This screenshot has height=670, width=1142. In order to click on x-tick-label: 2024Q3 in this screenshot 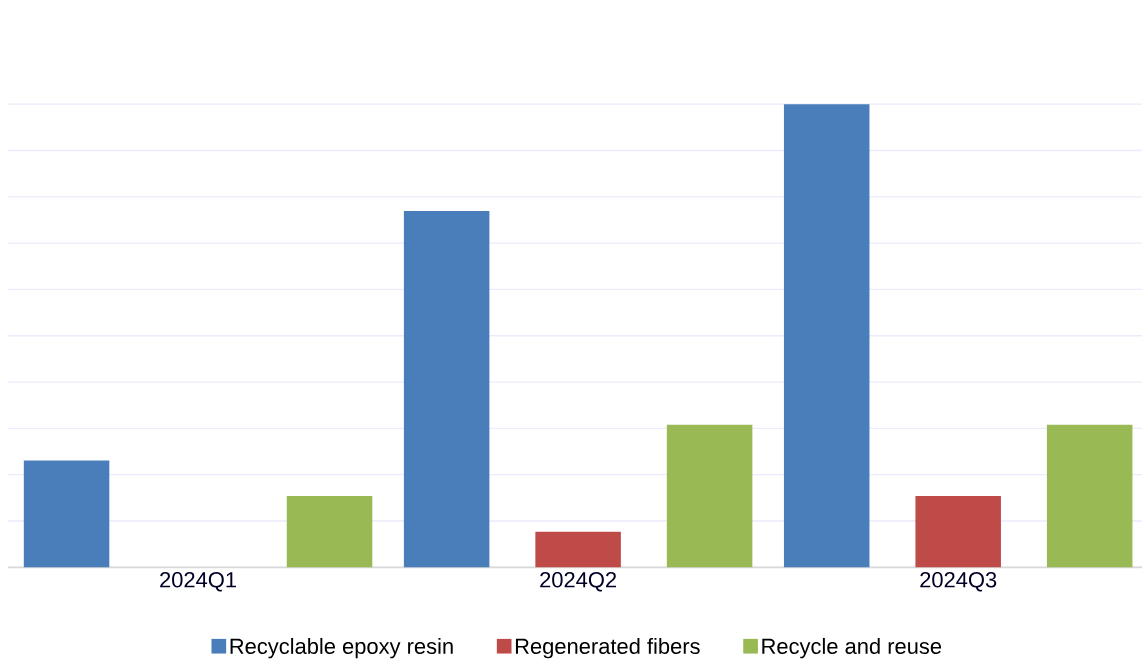, I will do `click(958, 582)`.